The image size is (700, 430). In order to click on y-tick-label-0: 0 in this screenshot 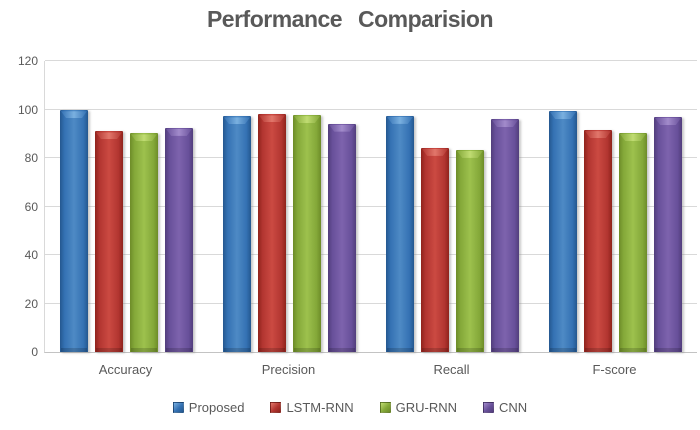, I will do `click(34, 352)`.